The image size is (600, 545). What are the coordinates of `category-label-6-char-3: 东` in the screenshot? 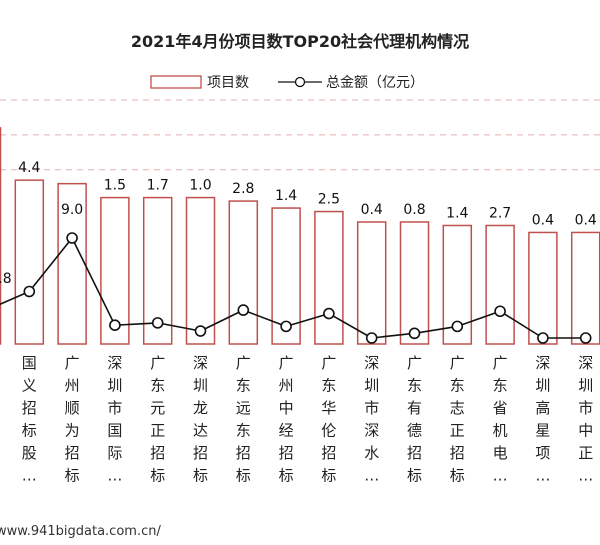 It's located at (243, 431).